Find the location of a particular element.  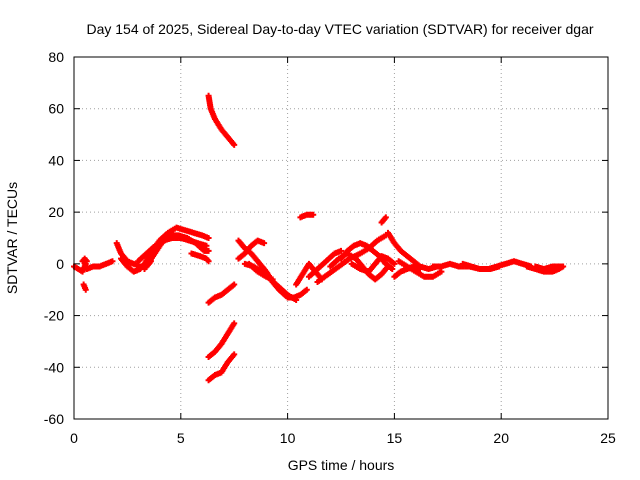

series-arc-0c is located at coordinates (84, 287).